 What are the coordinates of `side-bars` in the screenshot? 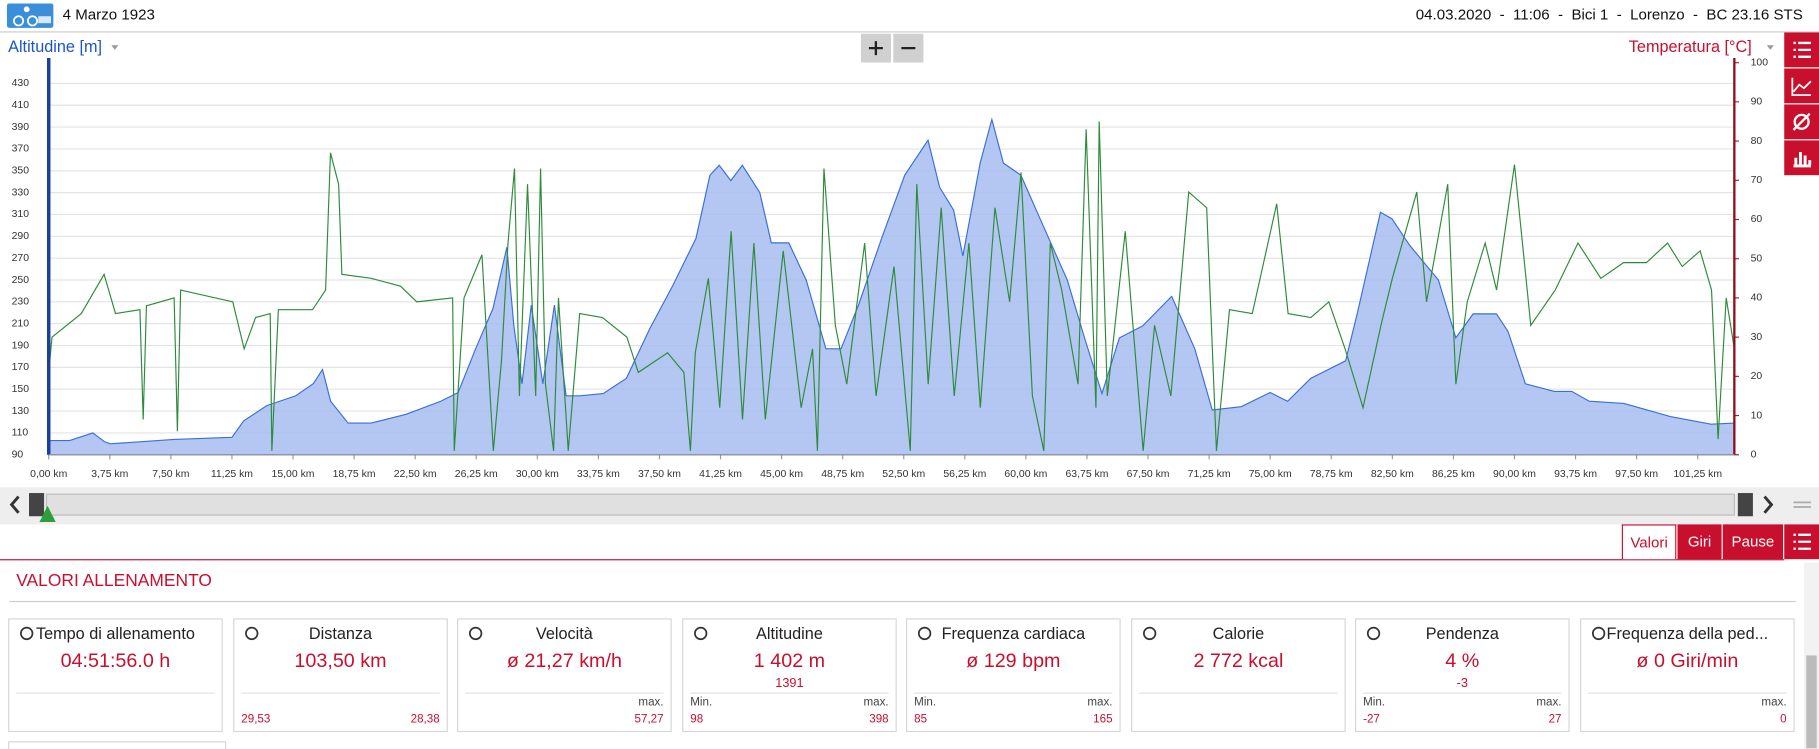 It's located at (1801, 158).